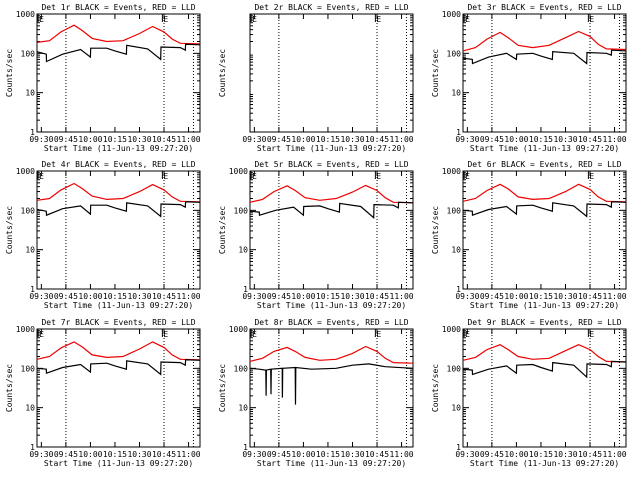 This screenshot has height=480, width=640. I want to click on panel-title: Det 1r BLACK = Events, RED = LLD, so click(118, 7).